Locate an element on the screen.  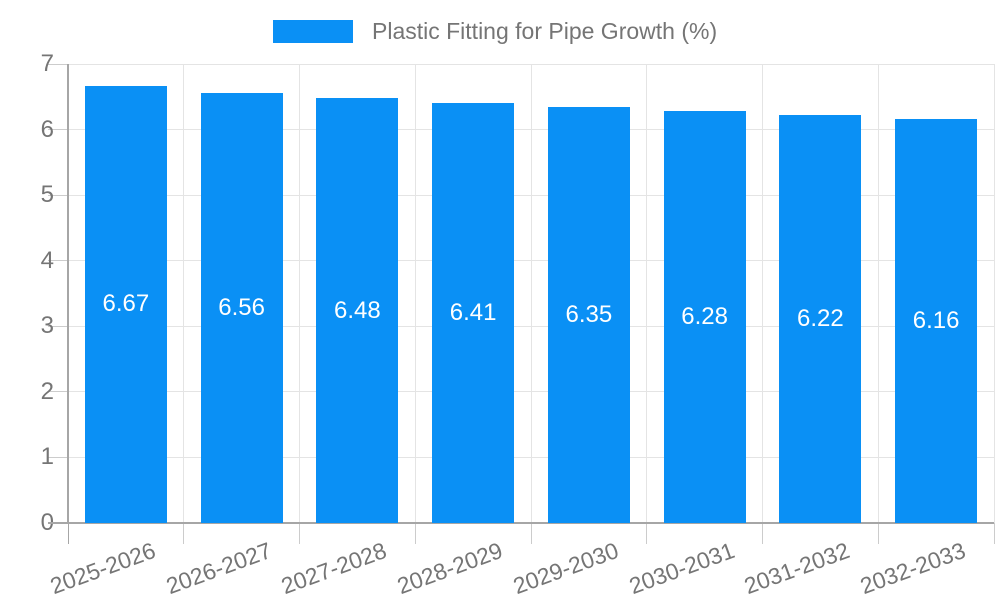
bar-value-label: 6.48 is located at coordinates (357, 310).